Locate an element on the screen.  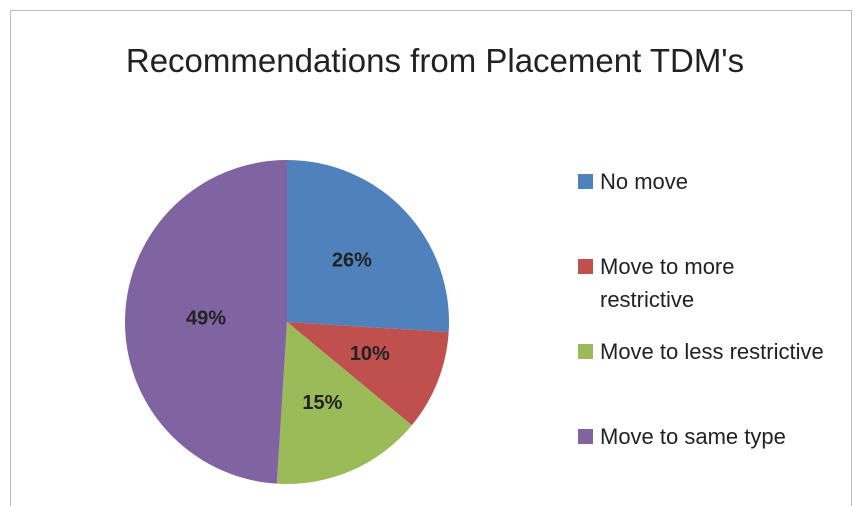
data-label: 10% is located at coordinates (370, 354).